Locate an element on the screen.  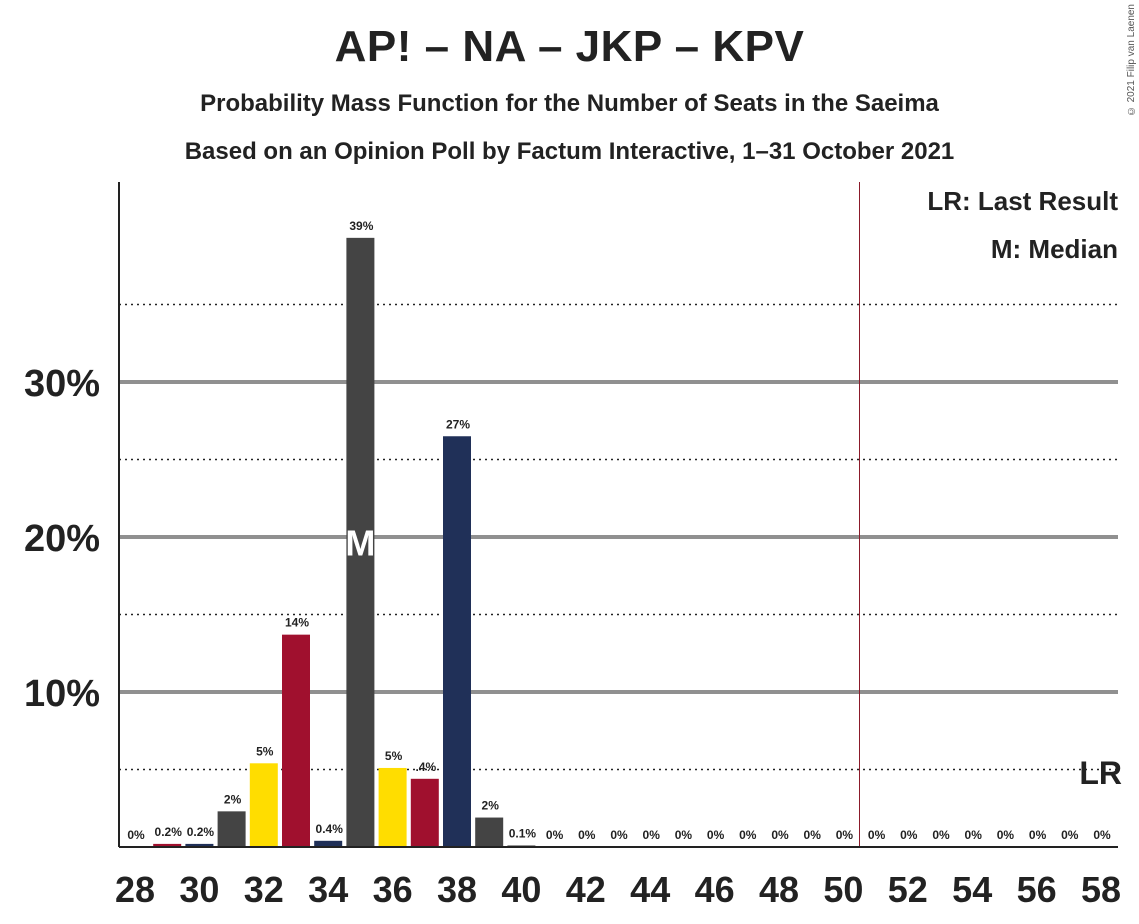
x-tick-label: 44 is located at coordinates (650, 889).